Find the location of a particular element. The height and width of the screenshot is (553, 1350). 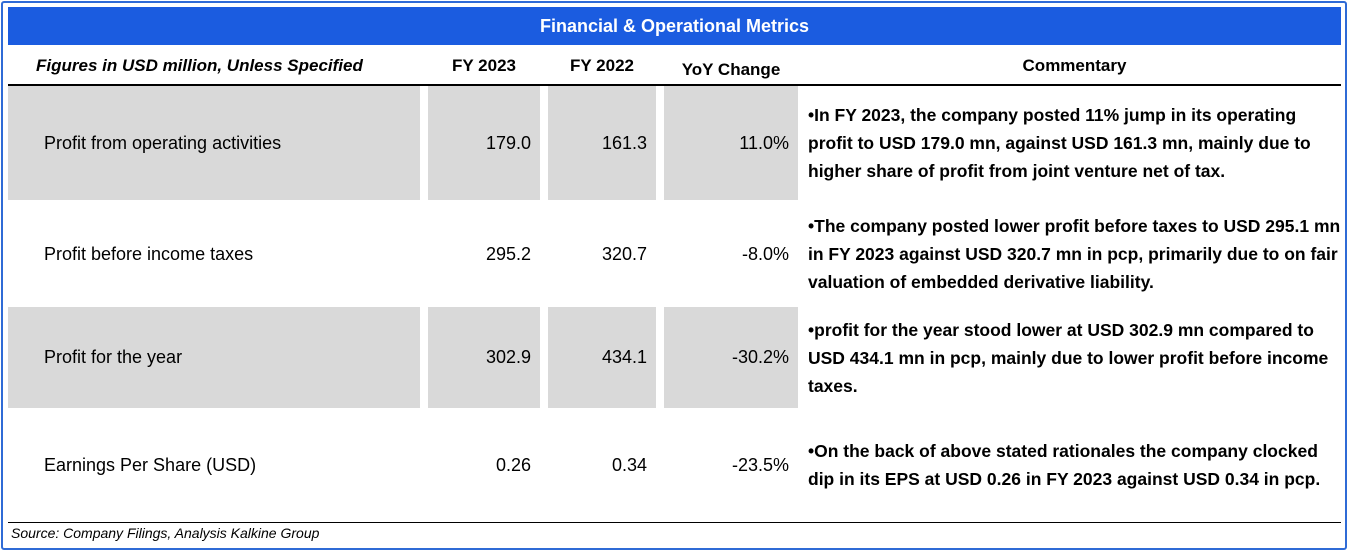

header-fy2022: FY 2022 is located at coordinates (602, 65).